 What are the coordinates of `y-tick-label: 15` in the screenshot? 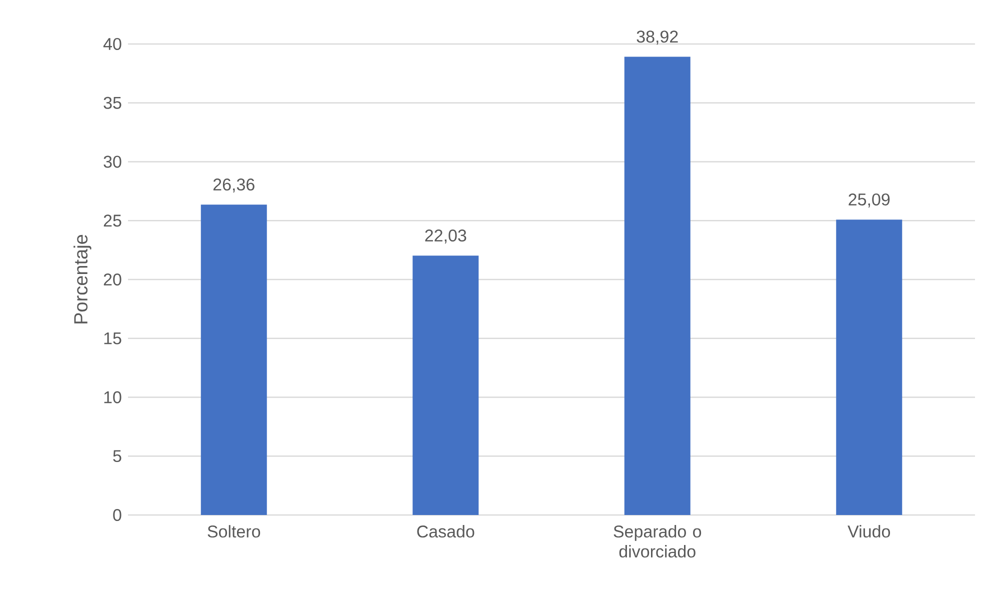 It's located at (113, 338).